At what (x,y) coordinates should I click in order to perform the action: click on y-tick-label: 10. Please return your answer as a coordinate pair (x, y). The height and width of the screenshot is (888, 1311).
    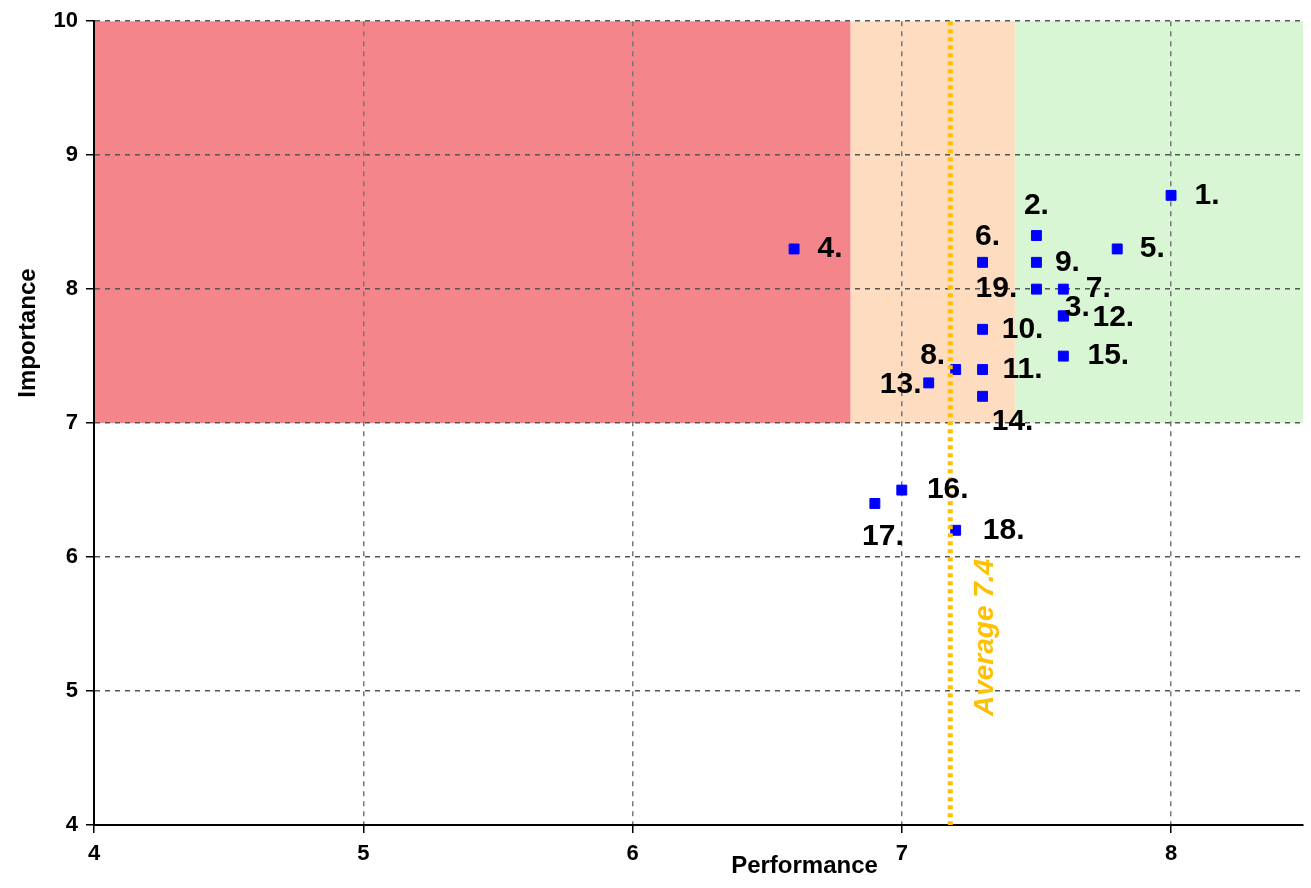
    Looking at the image, I should click on (65, 20).